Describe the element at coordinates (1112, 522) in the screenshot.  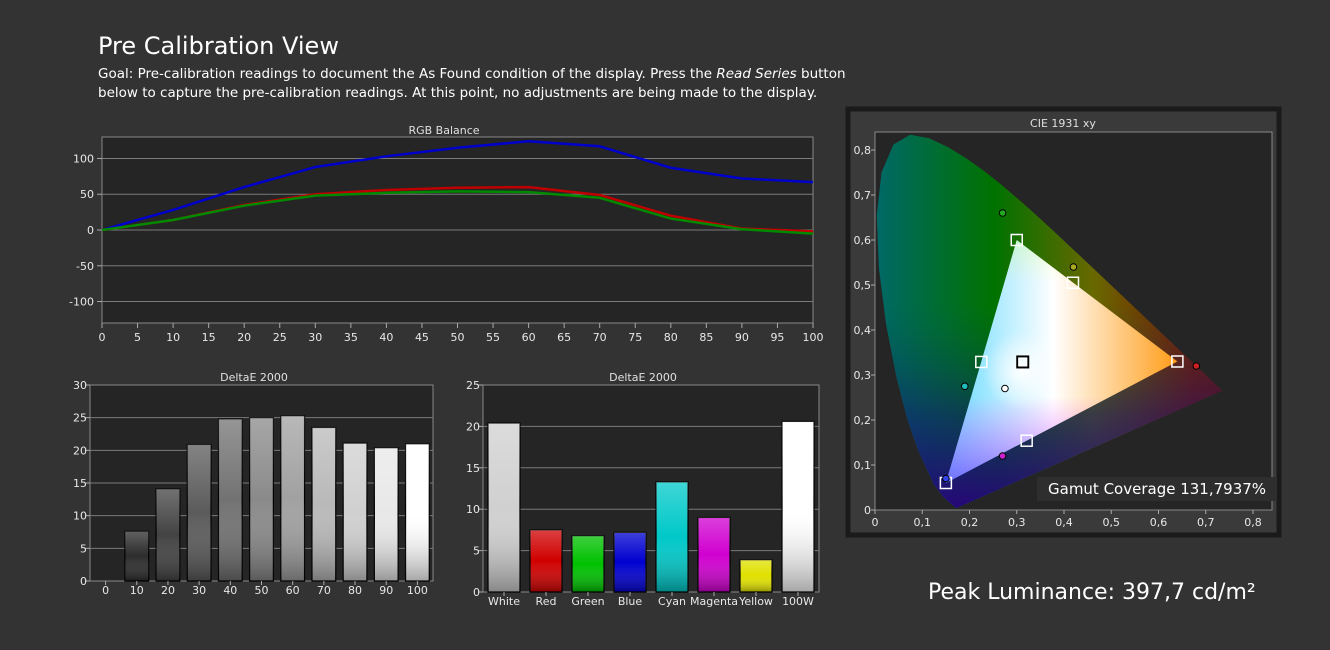
I see `cie-xtick-label: 0,5` at that location.